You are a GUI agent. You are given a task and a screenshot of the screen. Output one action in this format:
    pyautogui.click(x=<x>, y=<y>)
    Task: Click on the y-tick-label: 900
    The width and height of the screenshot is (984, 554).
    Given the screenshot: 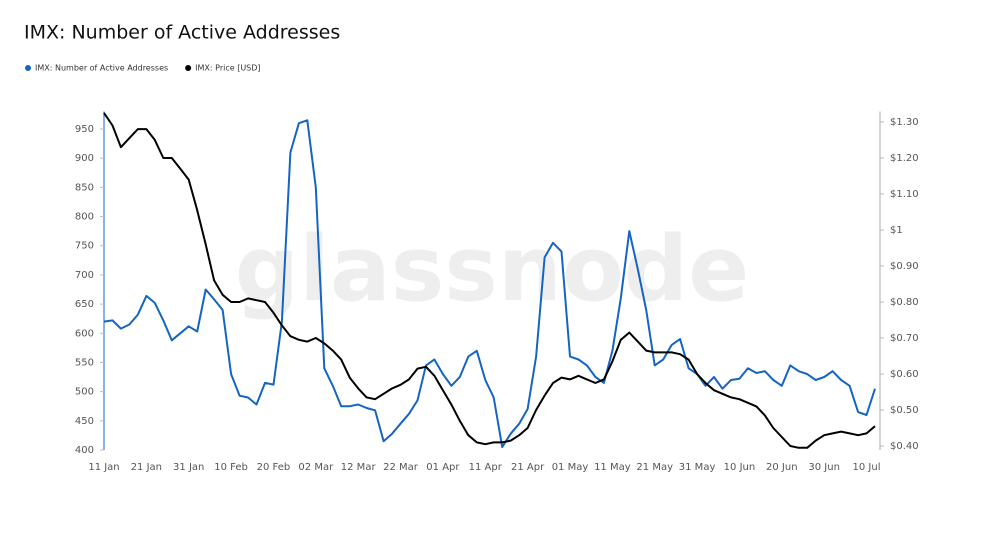 What is the action you would take?
    pyautogui.click(x=84, y=158)
    